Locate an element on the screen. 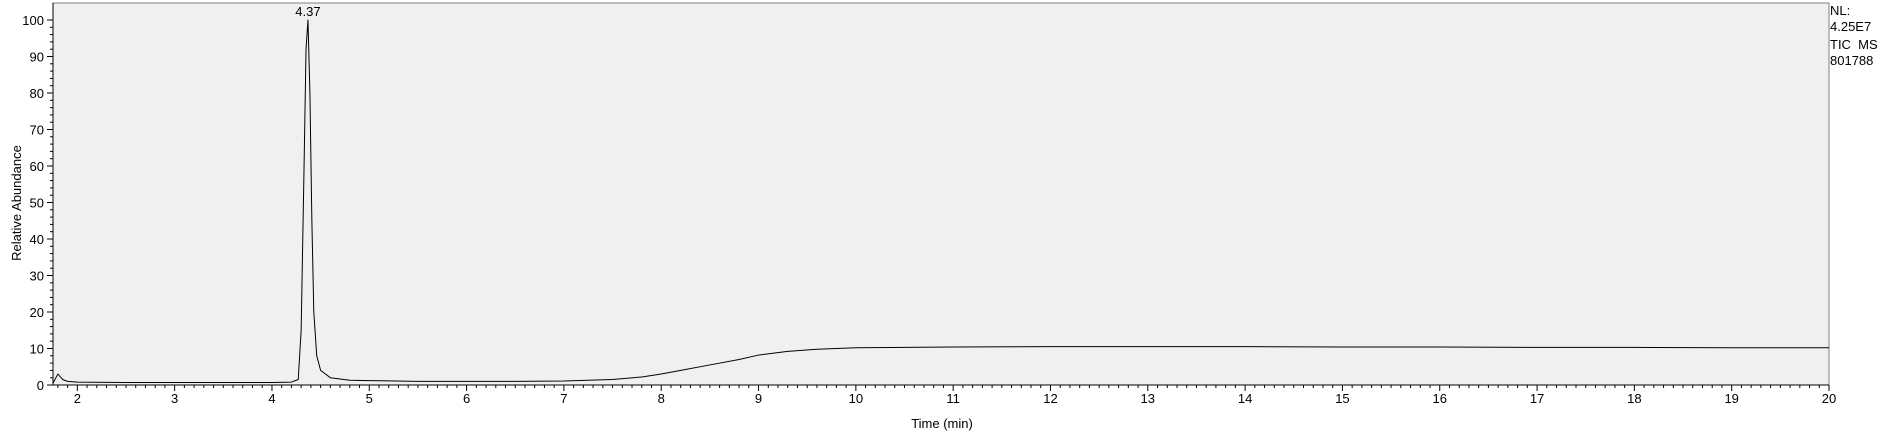 This screenshot has width=1883, height=434. y-tick-label: 10 is located at coordinates (37, 349).